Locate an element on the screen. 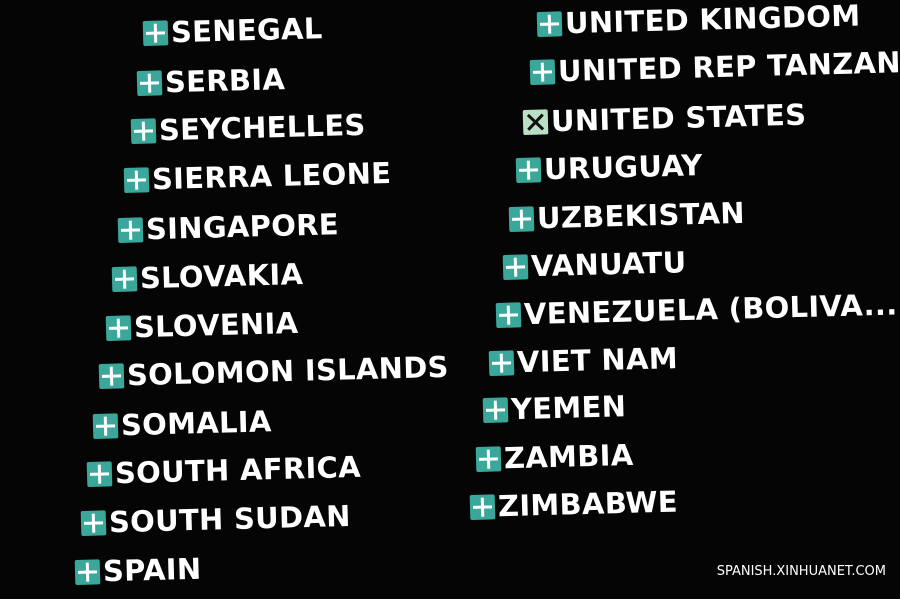  vote-row: YEMEN is located at coordinates (554, 408).